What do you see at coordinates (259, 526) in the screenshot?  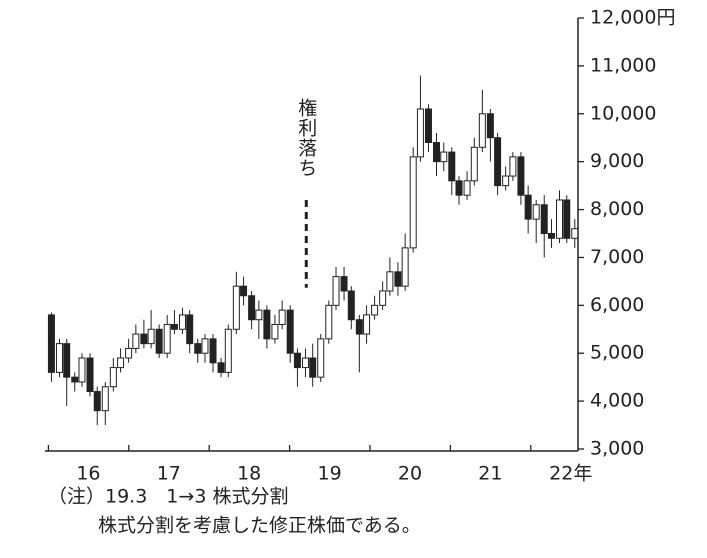 I see `note: 株式分割を考慮した修正株価である。` at bounding box center [259, 526].